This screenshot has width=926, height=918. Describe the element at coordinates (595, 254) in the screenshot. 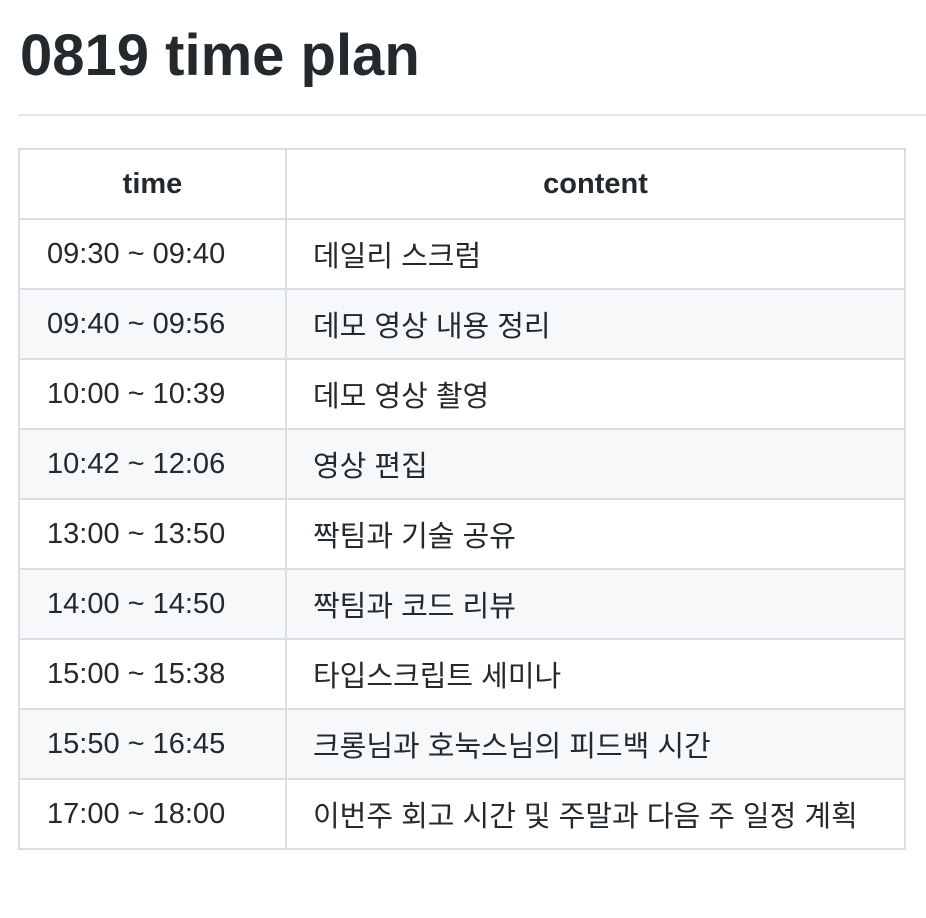

I see `content-cell: 데일리 스크럼` at that location.